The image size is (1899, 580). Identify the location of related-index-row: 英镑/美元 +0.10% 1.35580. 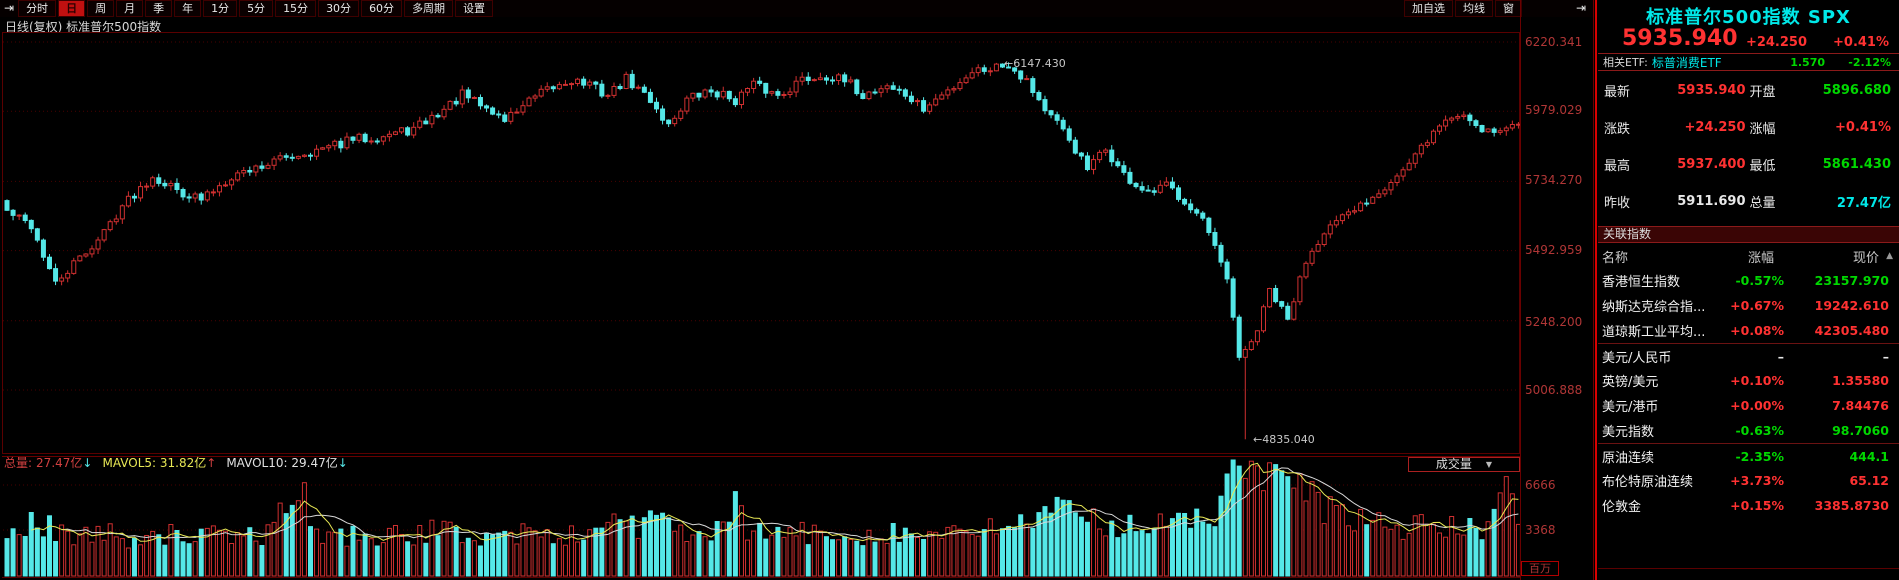
(1748, 380).